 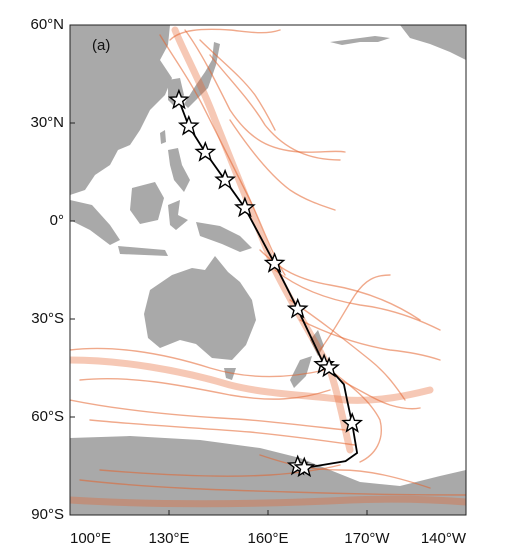 What do you see at coordinates (47, 122) in the screenshot?
I see `y-tick-label: 30°N` at bounding box center [47, 122].